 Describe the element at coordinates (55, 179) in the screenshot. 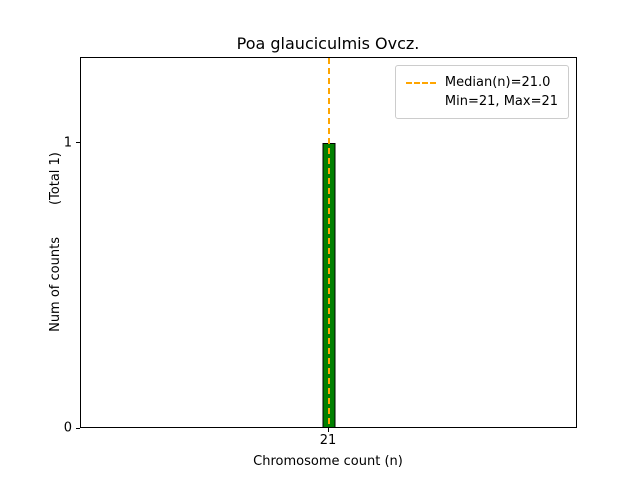

I see `y-axis-label-total: (Total 1)` at that location.